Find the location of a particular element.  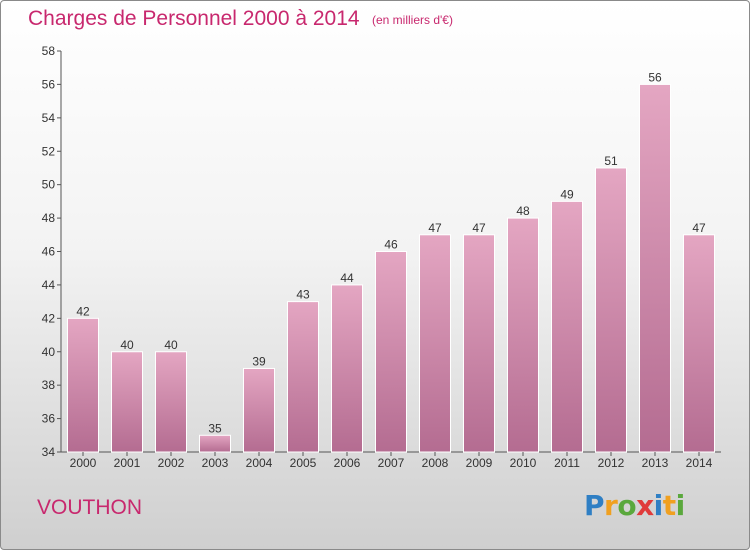

place-name: VOUTHON is located at coordinates (89, 507).